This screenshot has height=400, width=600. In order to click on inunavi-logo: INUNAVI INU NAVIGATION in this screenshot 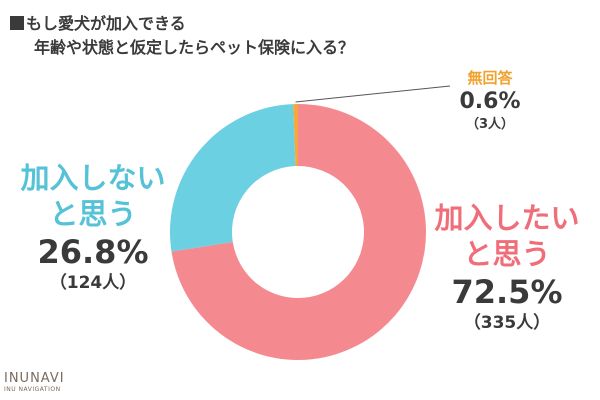, I will do `click(34, 383)`.